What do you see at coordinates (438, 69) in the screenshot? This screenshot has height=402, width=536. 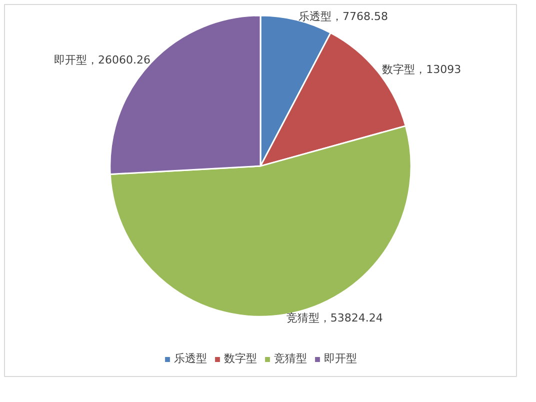 I see `data-label: ，13093` at bounding box center [438, 69].